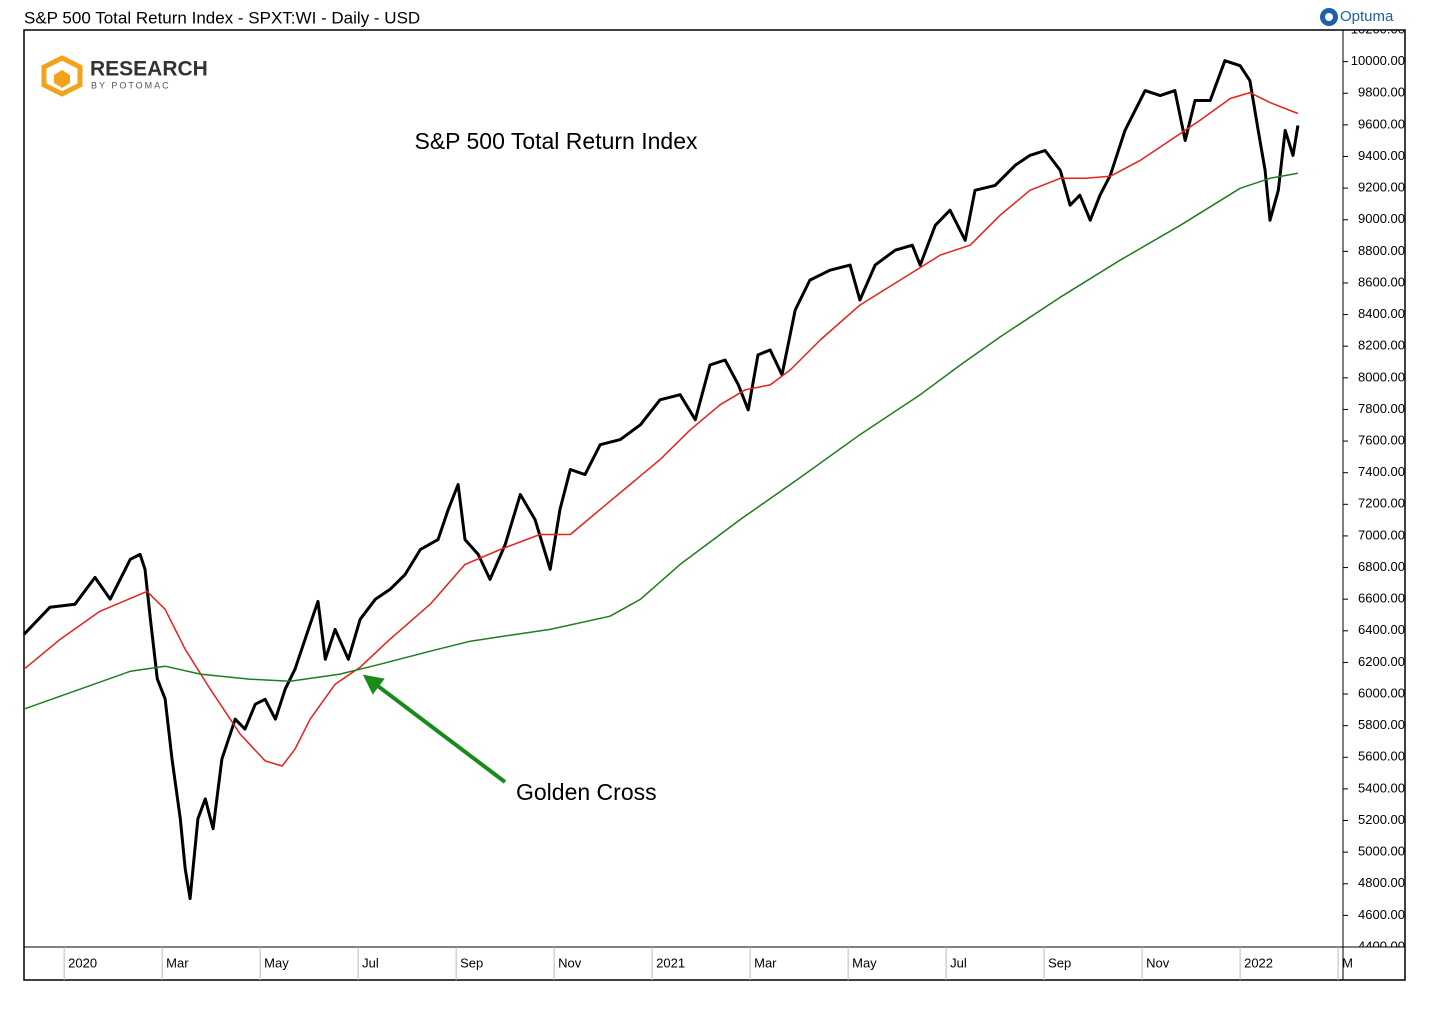  Describe the element at coordinates (1381, 724) in the screenshot. I see `y-tick-label: 5800.00` at that location.